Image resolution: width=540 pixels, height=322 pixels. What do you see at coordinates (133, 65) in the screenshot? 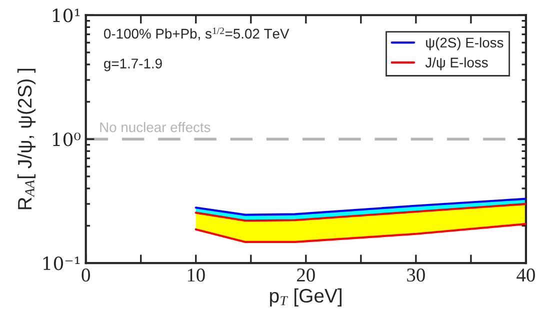
I see `annotation: g=1.7-1.9` at bounding box center [133, 65].